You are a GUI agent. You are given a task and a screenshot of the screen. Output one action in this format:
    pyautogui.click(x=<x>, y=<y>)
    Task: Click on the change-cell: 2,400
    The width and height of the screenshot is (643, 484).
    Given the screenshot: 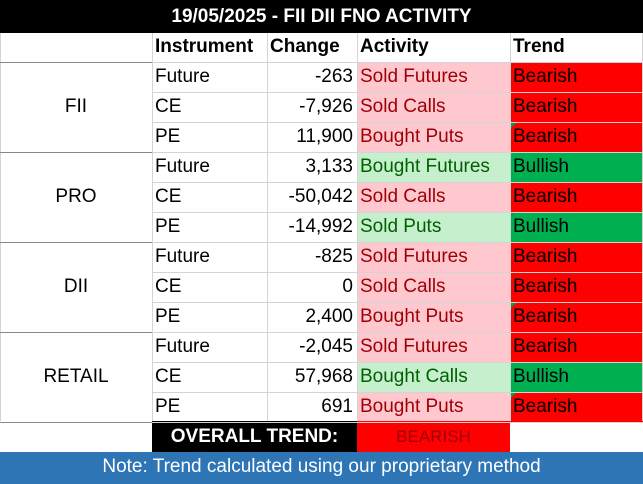 What is the action you would take?
    pyautogui.click(x=329, y=316)
    